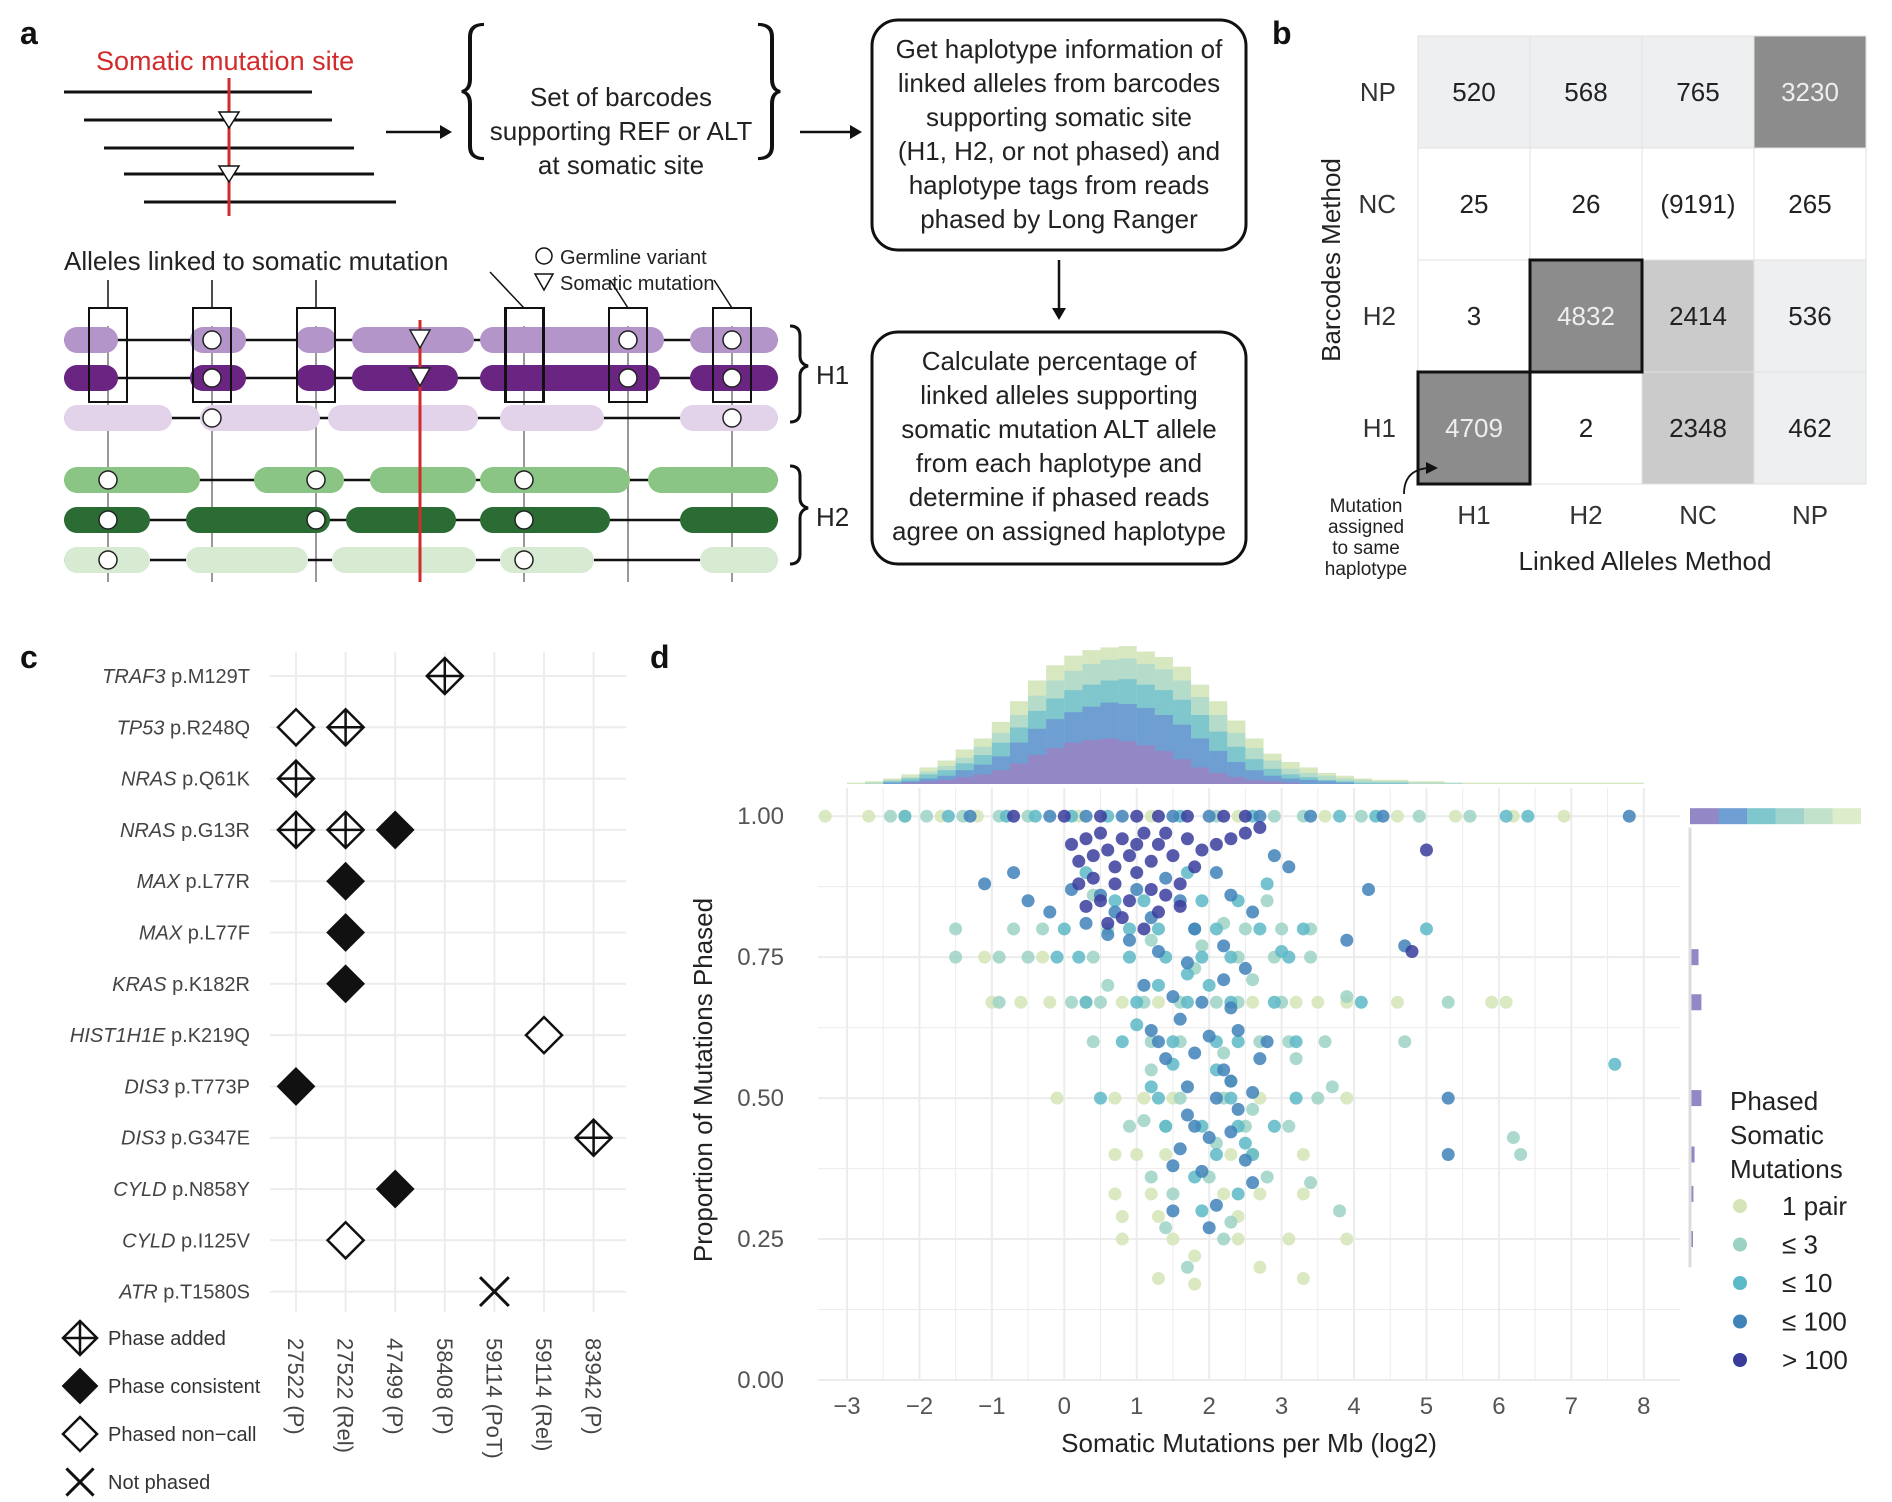  Describe the element at coordinates (1059, 49) in the screenshot. I see `haplotype-info-line: Get haplotype information of` at that location.